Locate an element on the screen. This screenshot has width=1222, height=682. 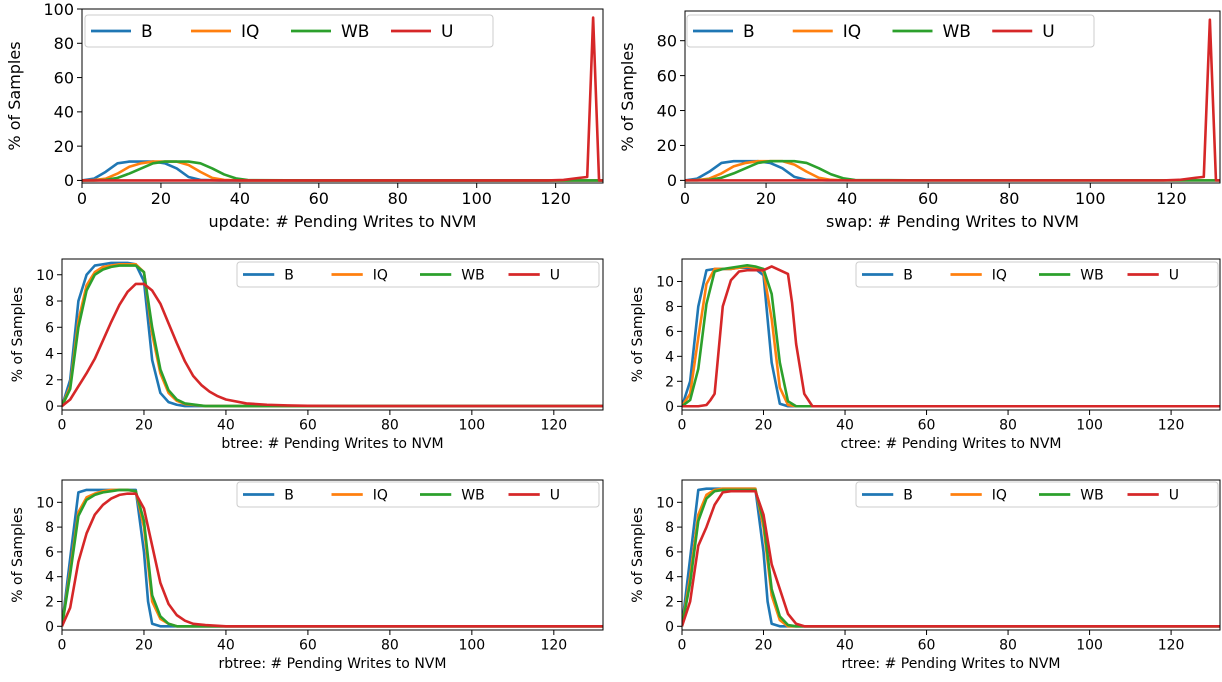
x-axis-label: rbtree: # Pending Writes to NVM is located at coordinates (333, 664).